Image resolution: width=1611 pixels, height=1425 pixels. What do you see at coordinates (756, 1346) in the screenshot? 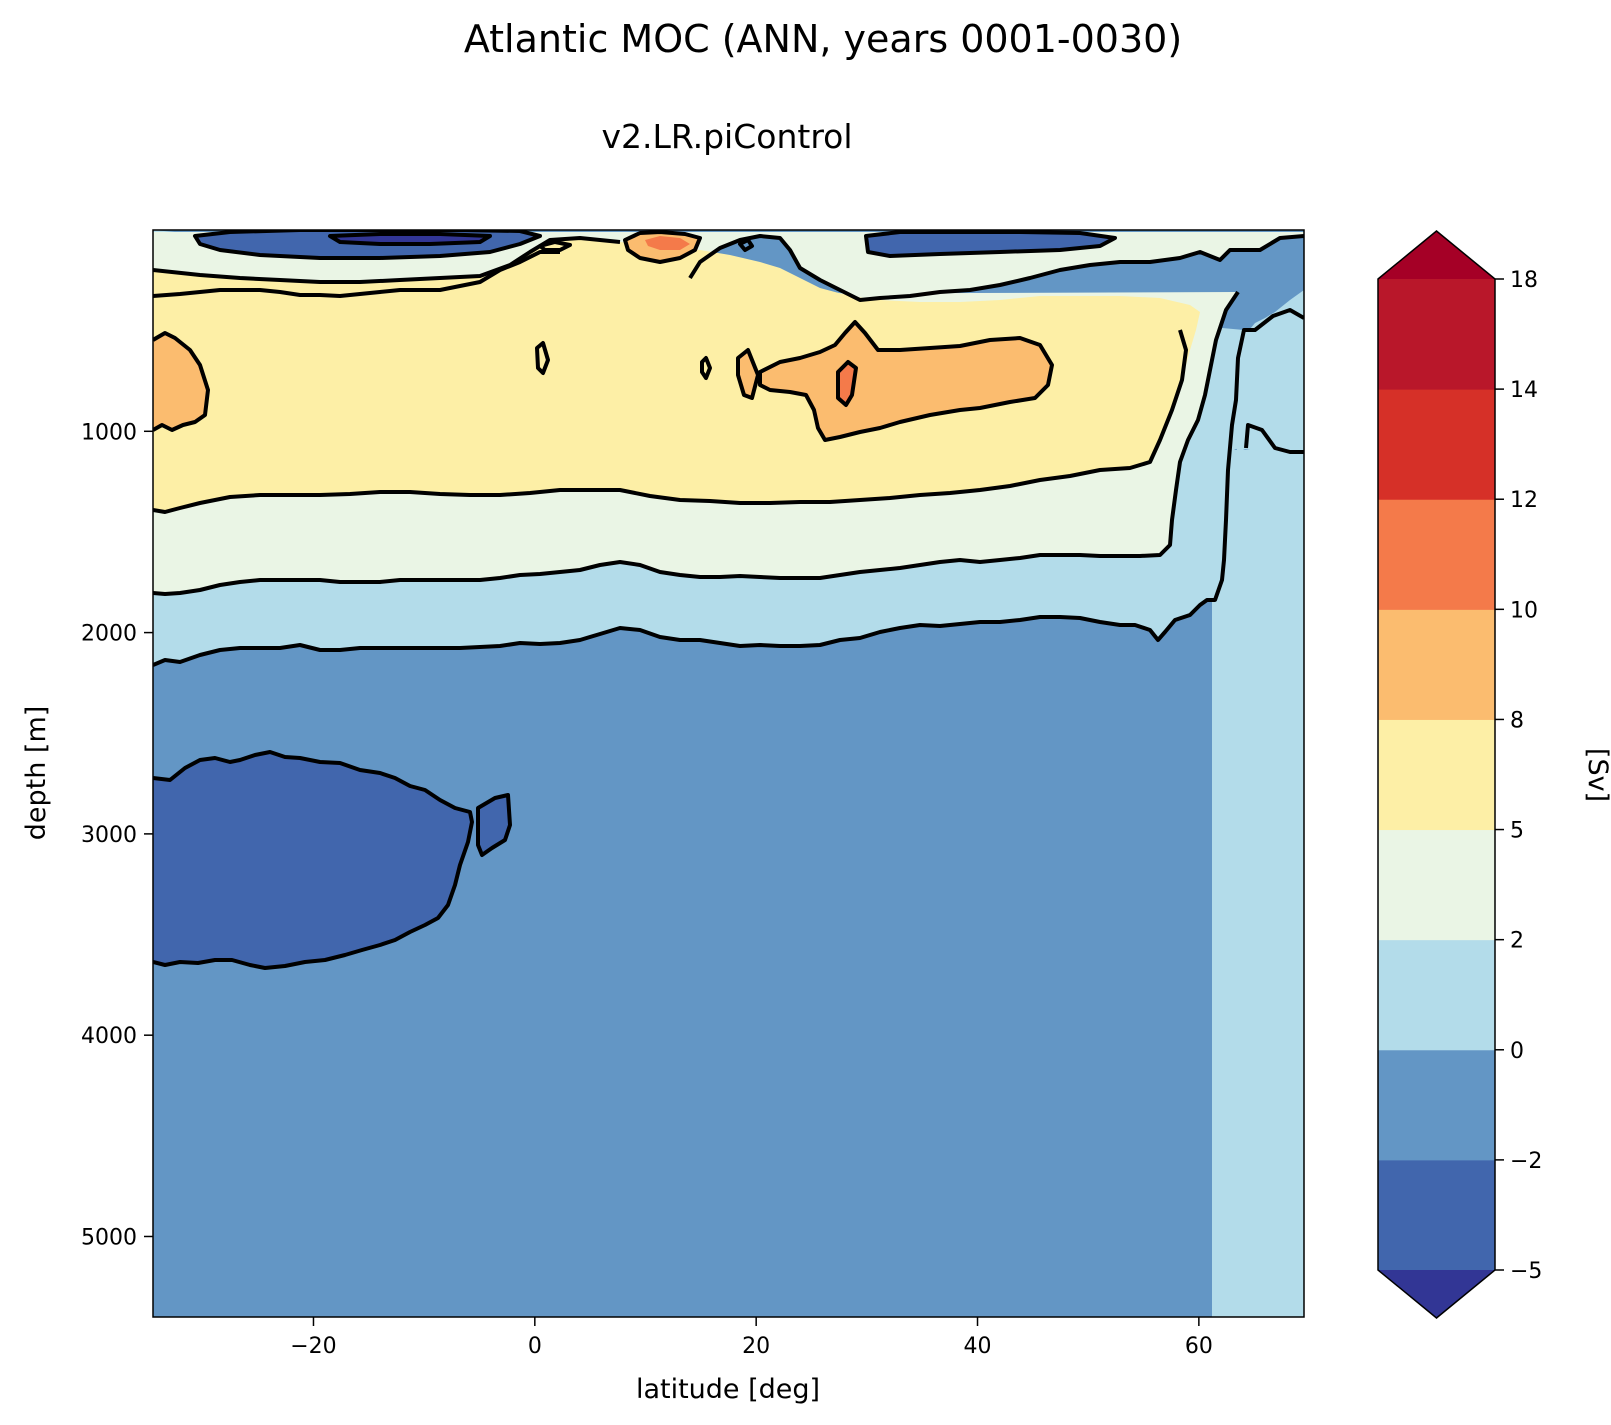
I see `x-tick-label: 20` at bounding box center [756, 1346].